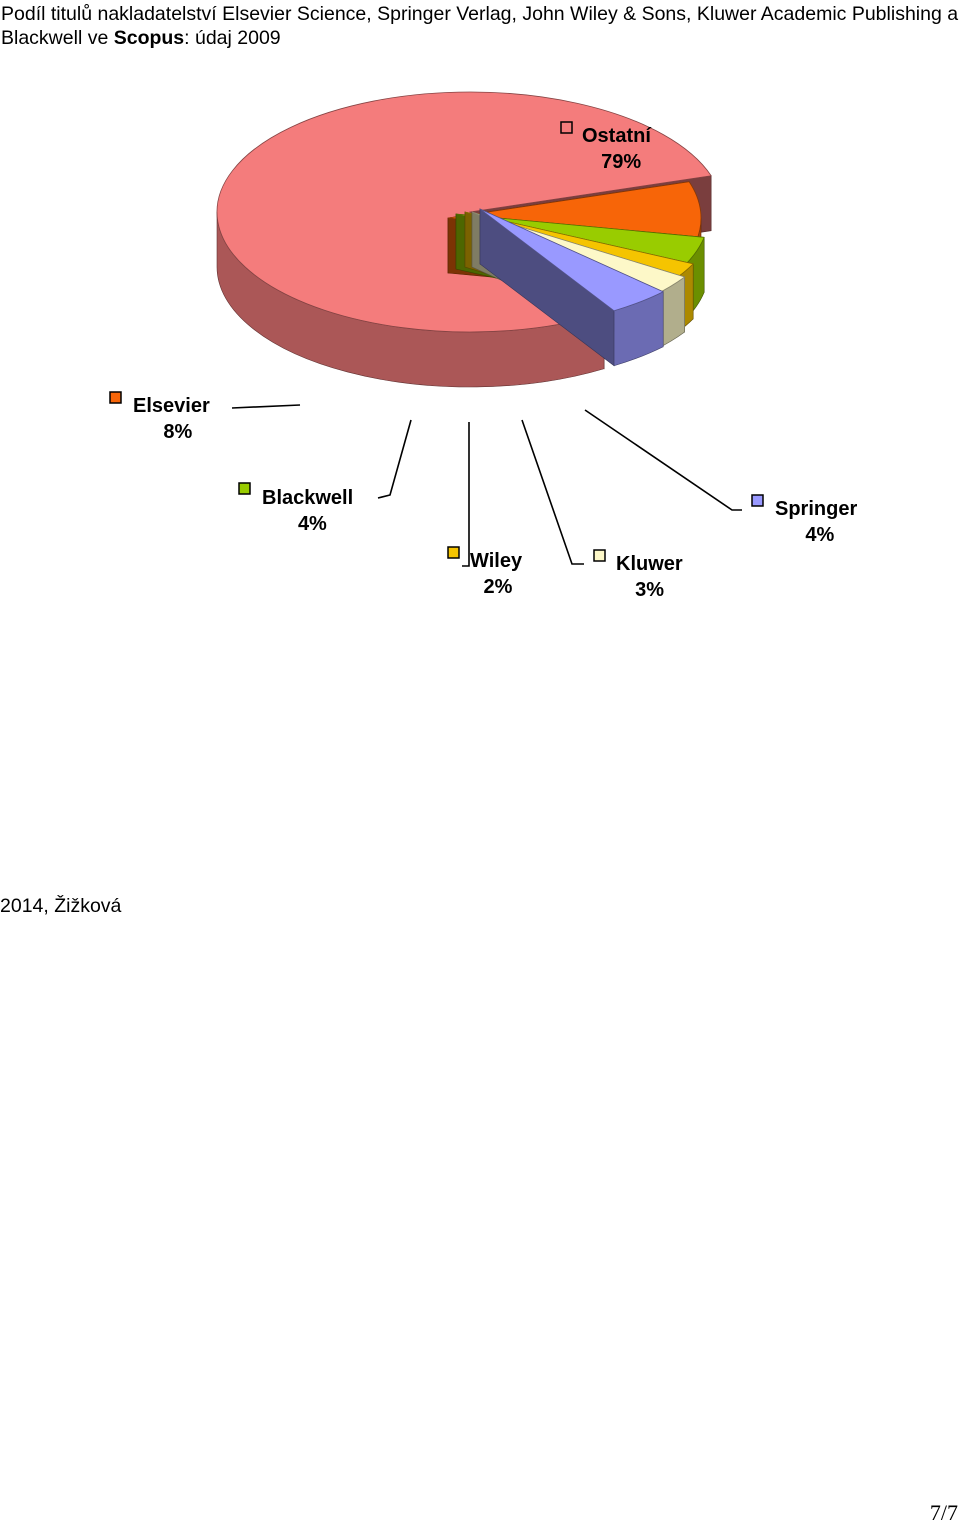 This screenshot has height=1526, width=960. I want to click on leader-line-blackwell, so click(394, 459).